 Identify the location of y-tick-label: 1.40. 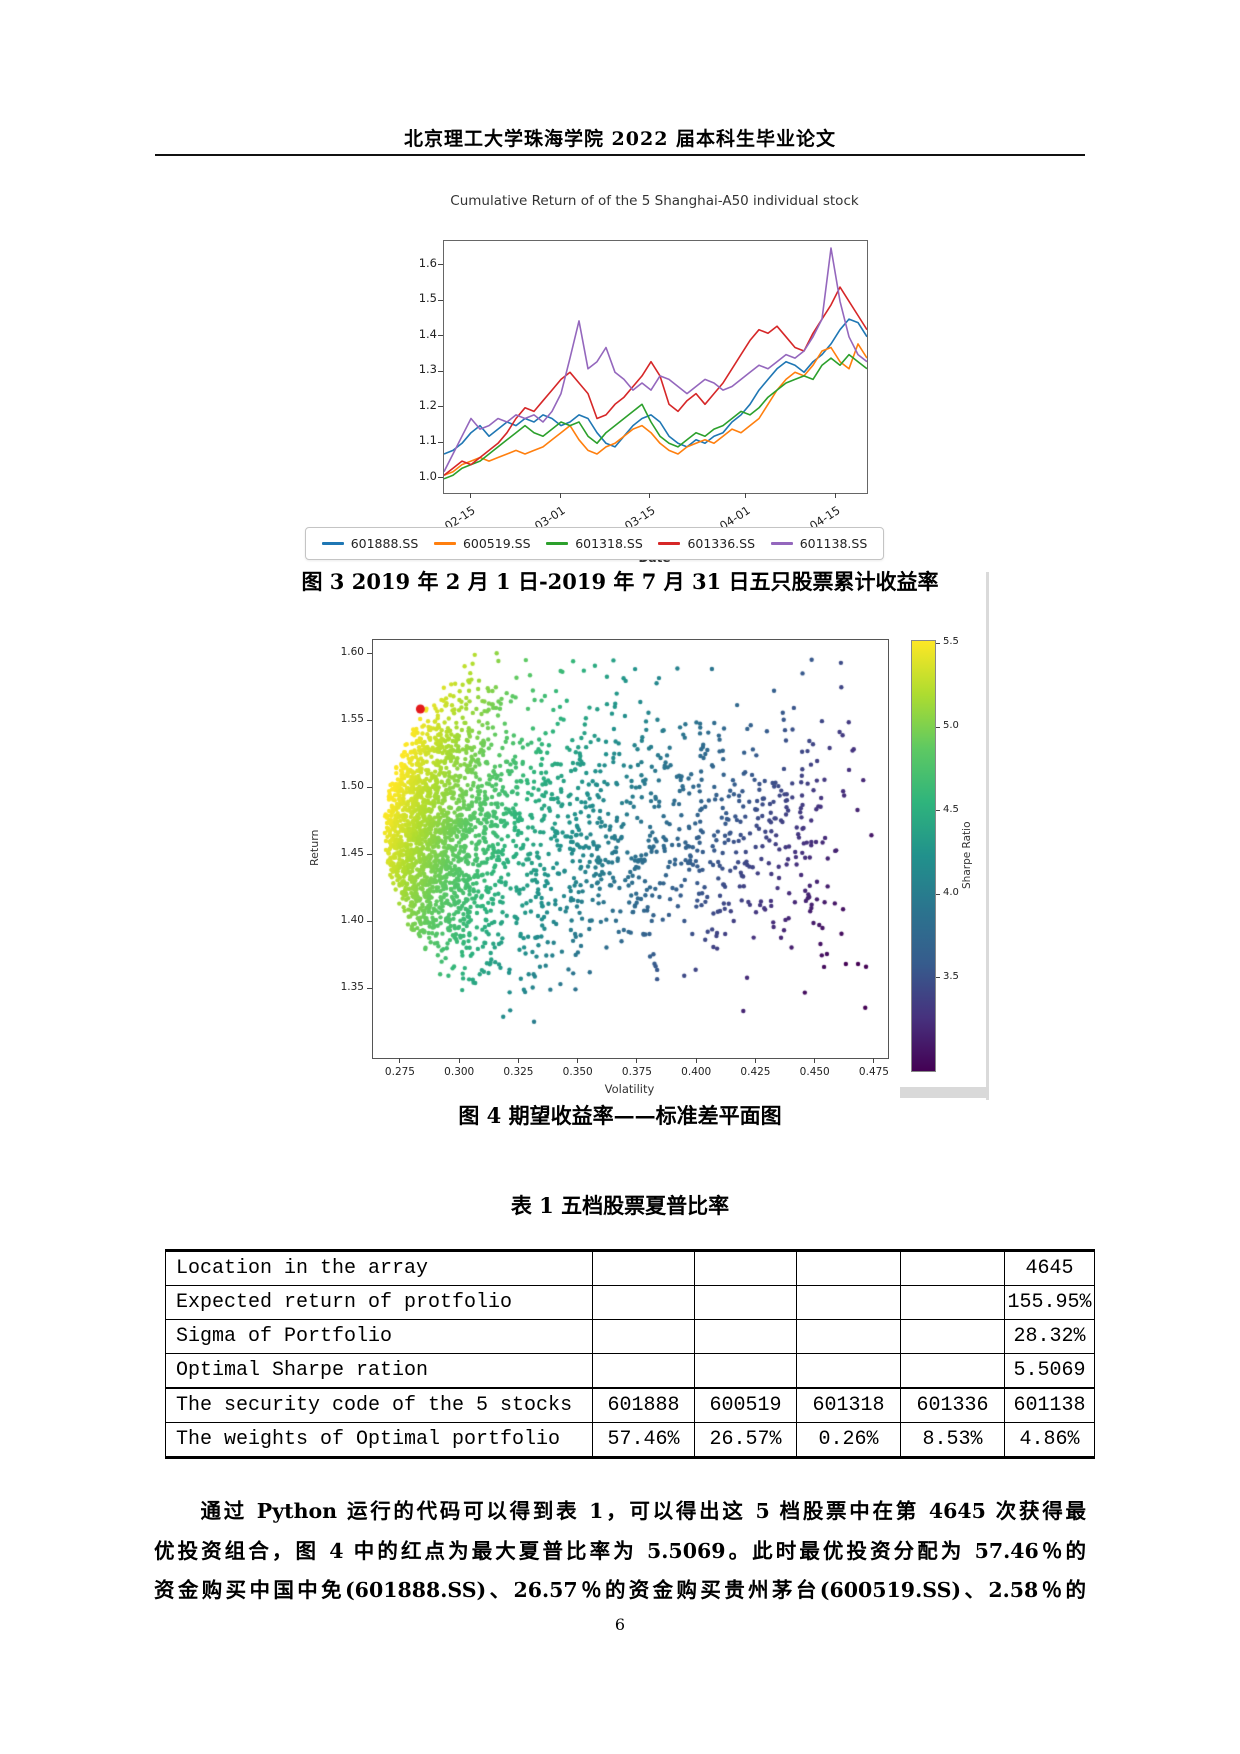
(352, 919).